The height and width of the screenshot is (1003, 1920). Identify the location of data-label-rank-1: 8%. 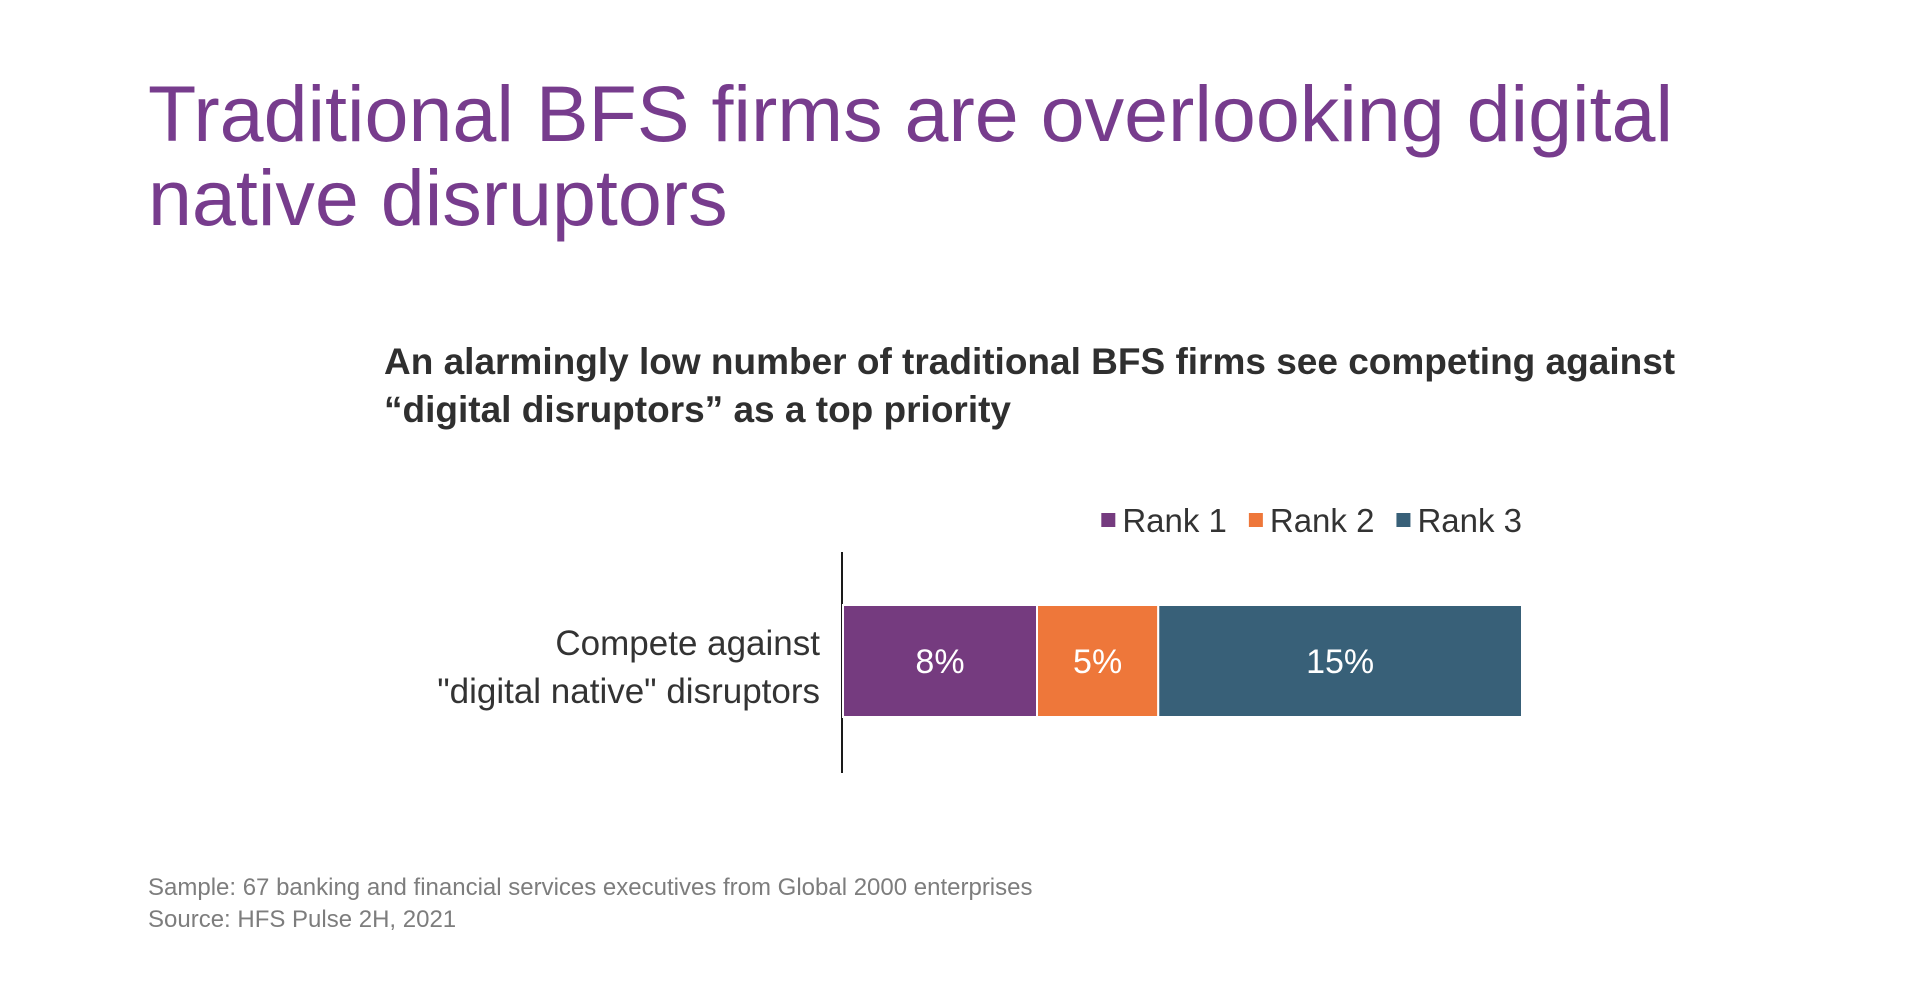
(939, 662).